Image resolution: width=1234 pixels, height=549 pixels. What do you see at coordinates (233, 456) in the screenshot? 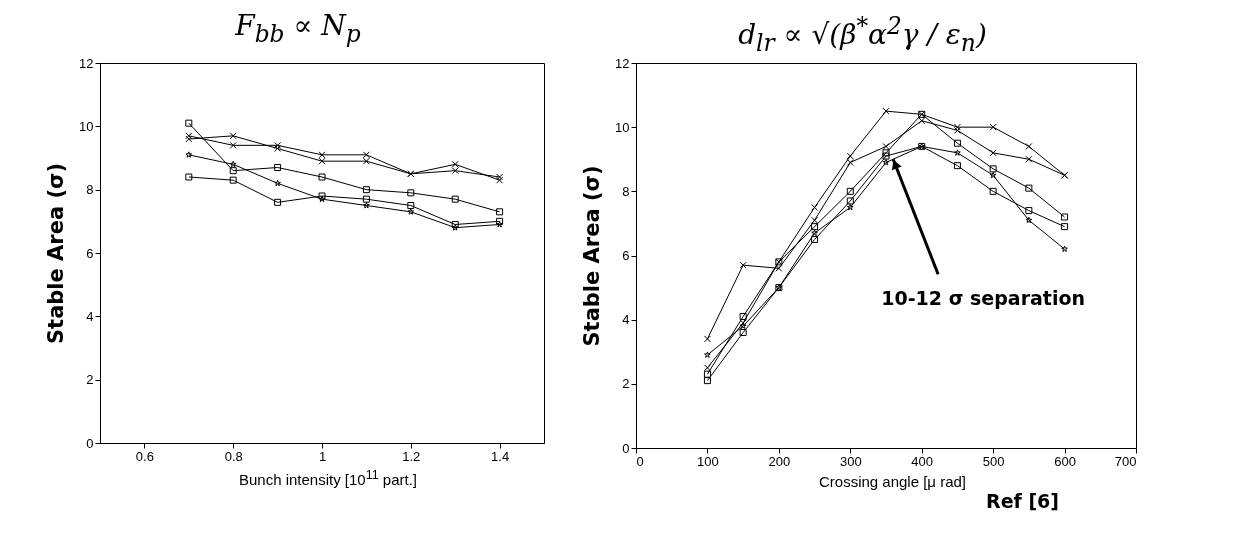
I see `x-tick-label: 0.8` at bounding box center [233, 456].